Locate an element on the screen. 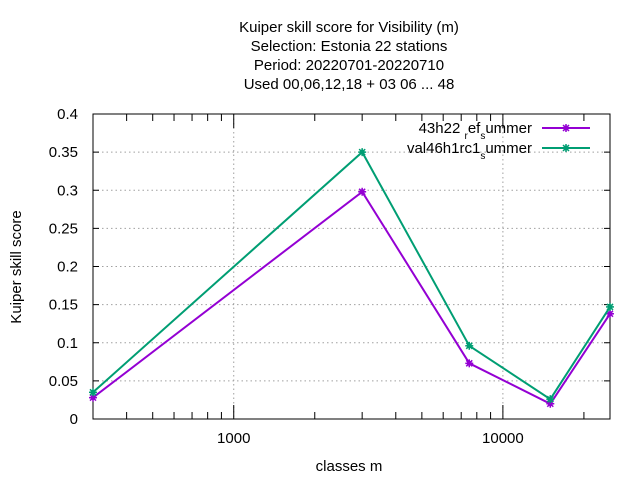  y-tick-label: 0.4 is located at coordinates (67, 114).